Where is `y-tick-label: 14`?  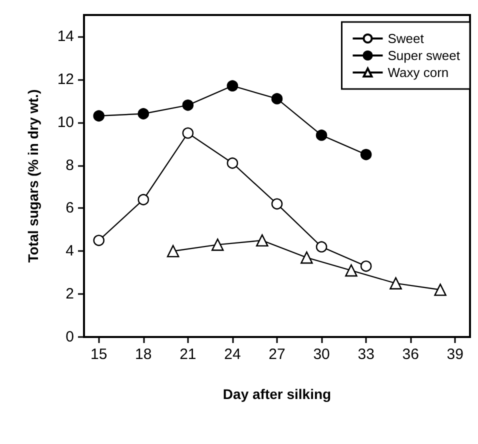 y-tick-label: 14 is located at coordinates (65, 36).